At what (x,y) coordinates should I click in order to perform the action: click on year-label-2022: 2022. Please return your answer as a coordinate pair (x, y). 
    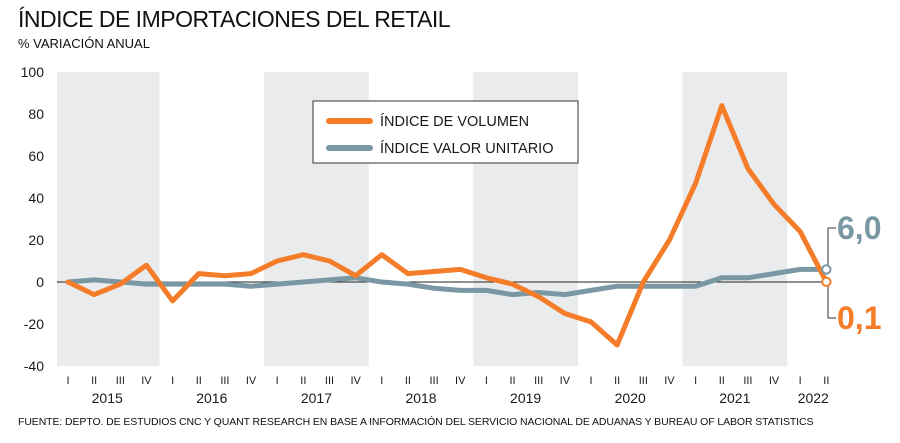
    Looking at the image, I should click on (813, 398).